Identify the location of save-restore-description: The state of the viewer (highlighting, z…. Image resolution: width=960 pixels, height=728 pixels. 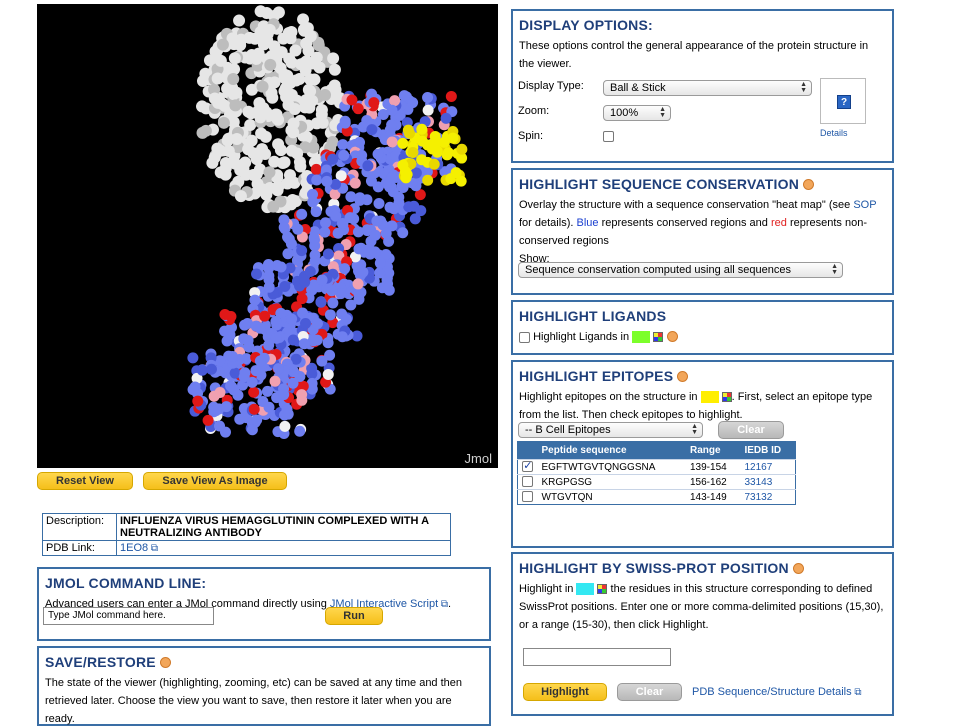
(254, 701).